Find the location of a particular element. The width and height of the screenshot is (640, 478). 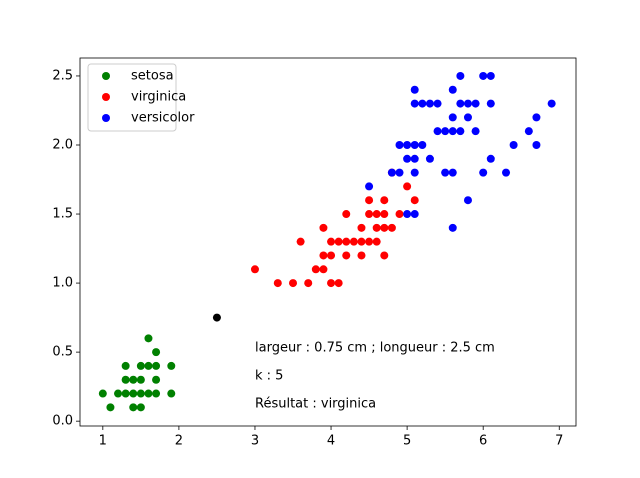

x-tick-label: 1 is located at coordinates (103, 441).